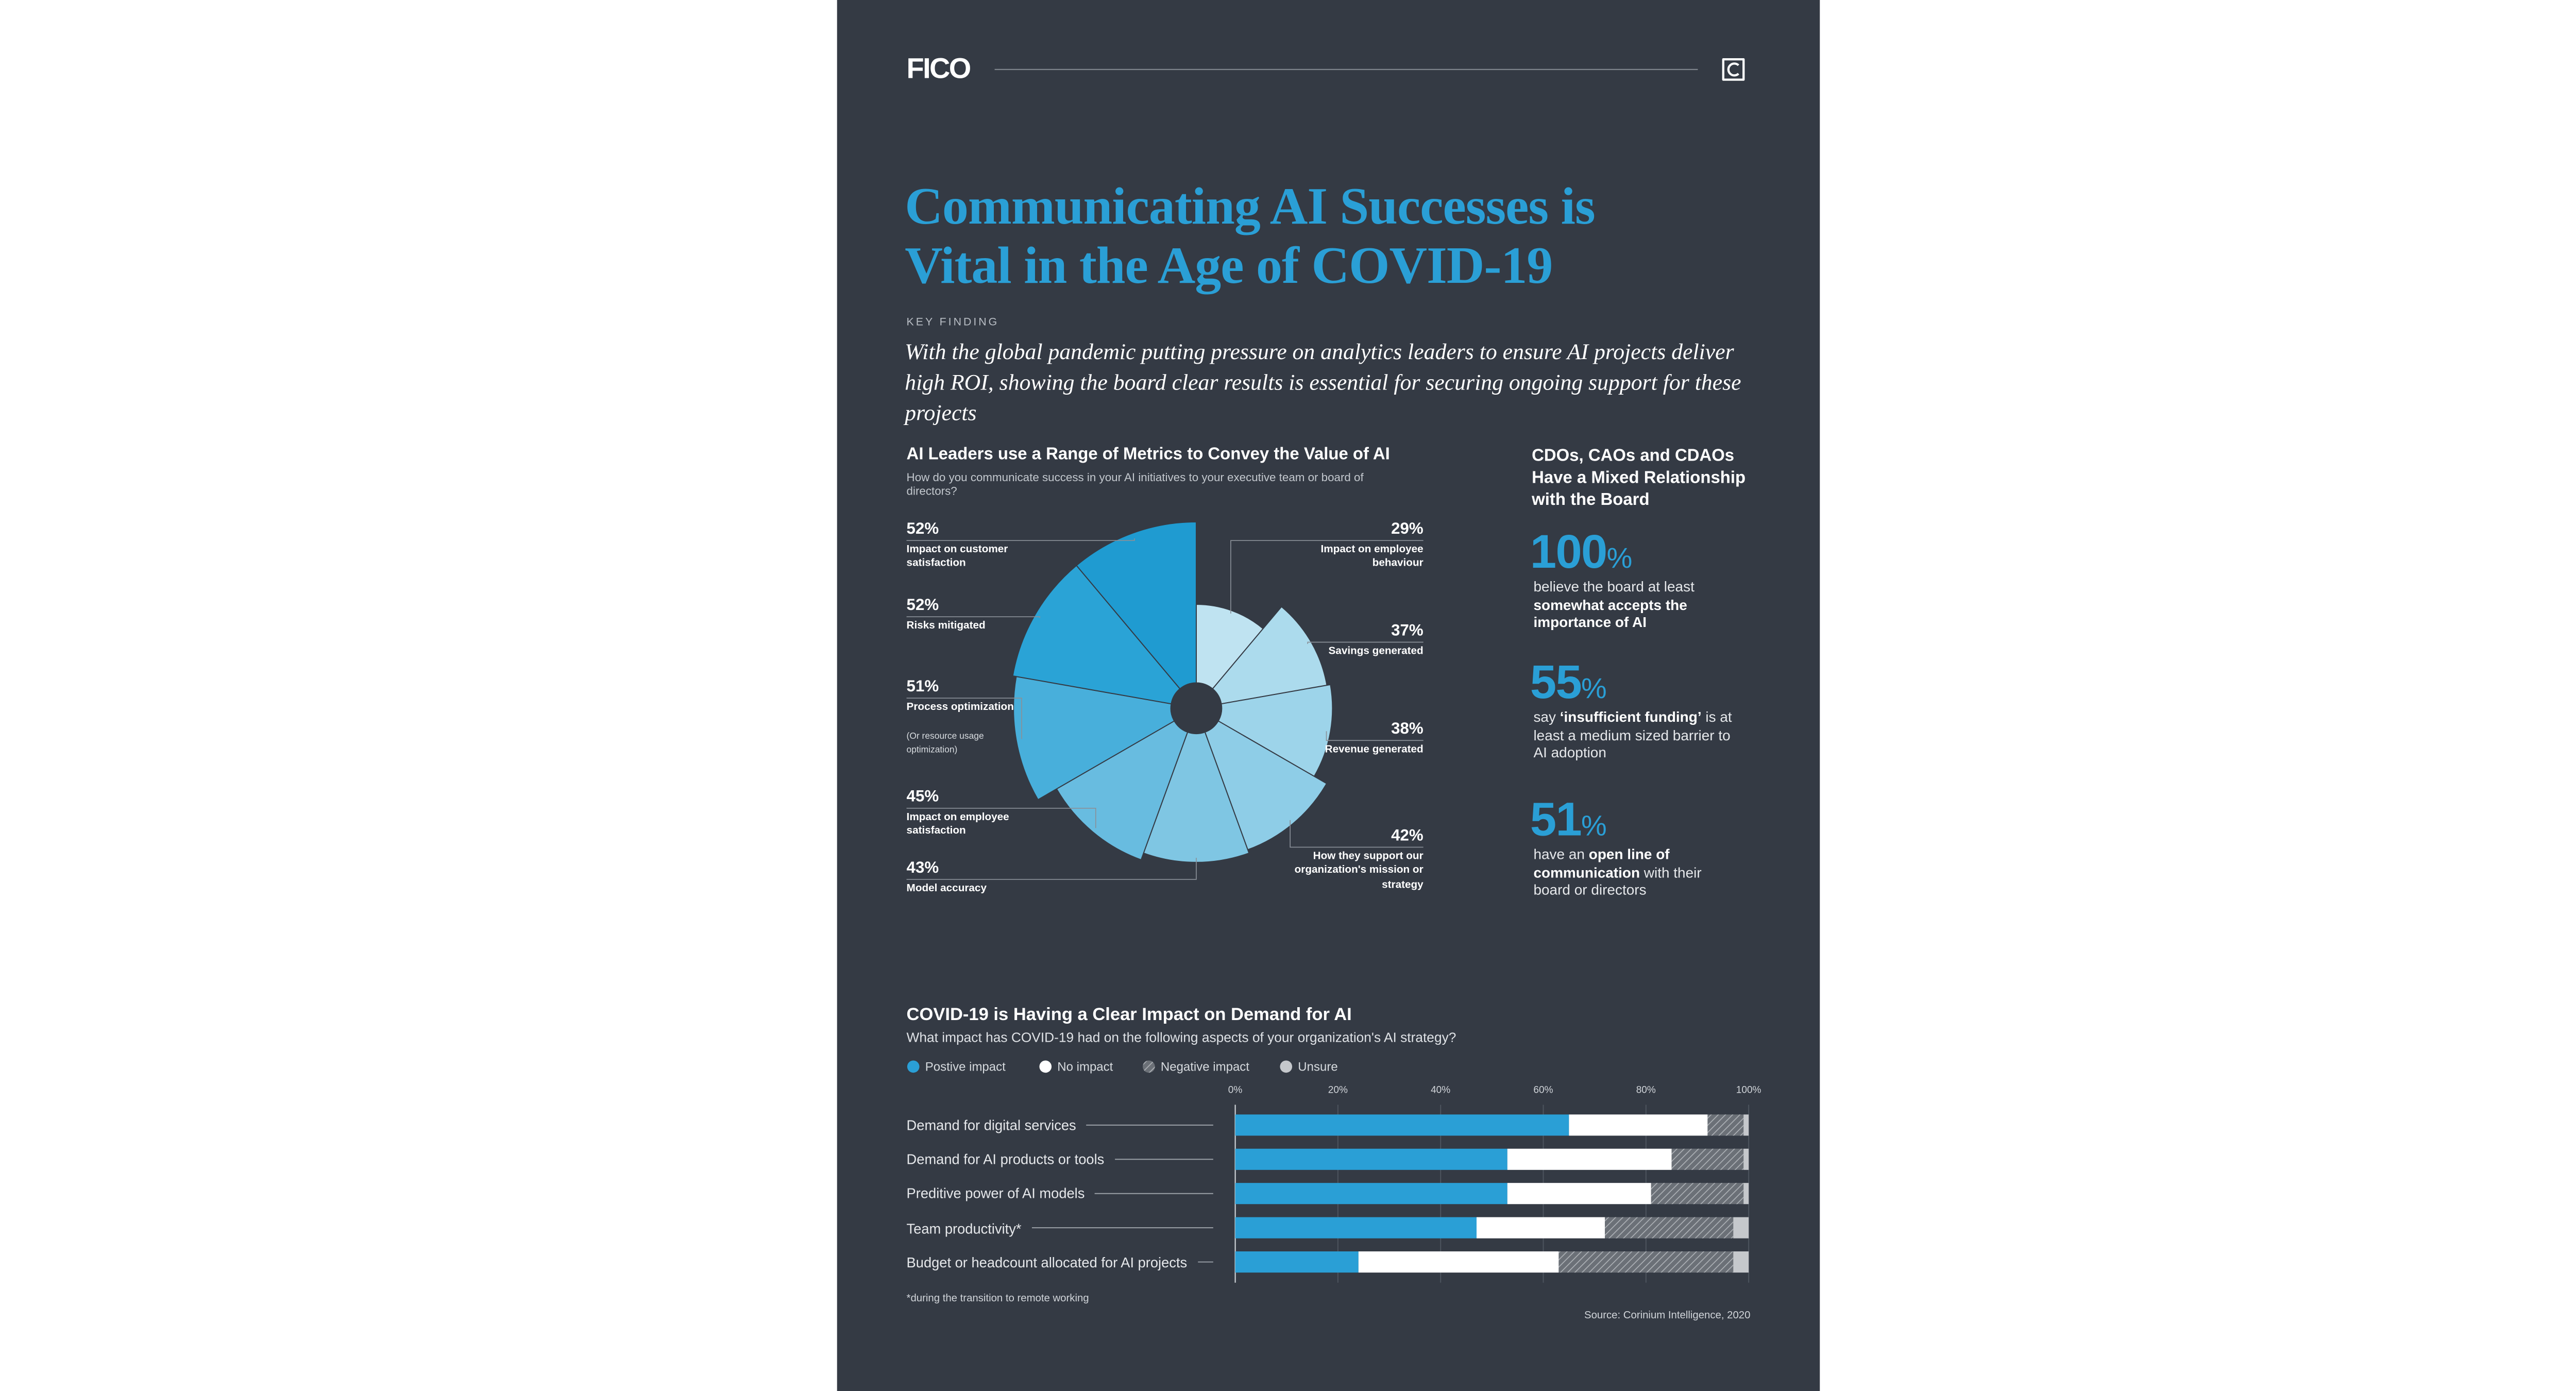 The image size is (2576, 1391). Describe the element at coordinates (1407, 836) in the screenshot. I see `slice-value-label: 42%` at that location.